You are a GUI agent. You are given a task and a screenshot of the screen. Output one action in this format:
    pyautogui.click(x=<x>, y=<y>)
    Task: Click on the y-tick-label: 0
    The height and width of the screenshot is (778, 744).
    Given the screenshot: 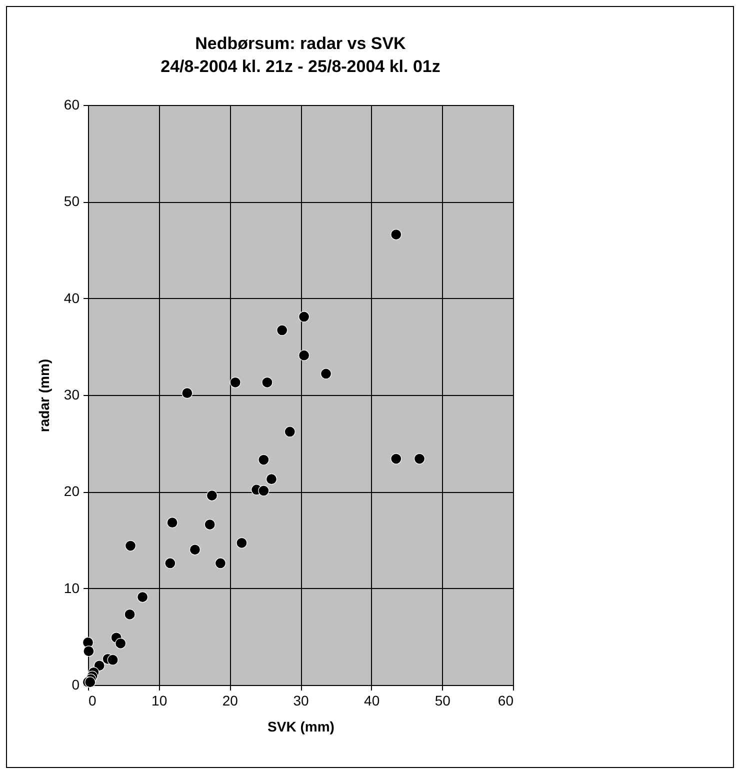 What is the action you would take?
    pyautogui.click(x=76, y=684)
    